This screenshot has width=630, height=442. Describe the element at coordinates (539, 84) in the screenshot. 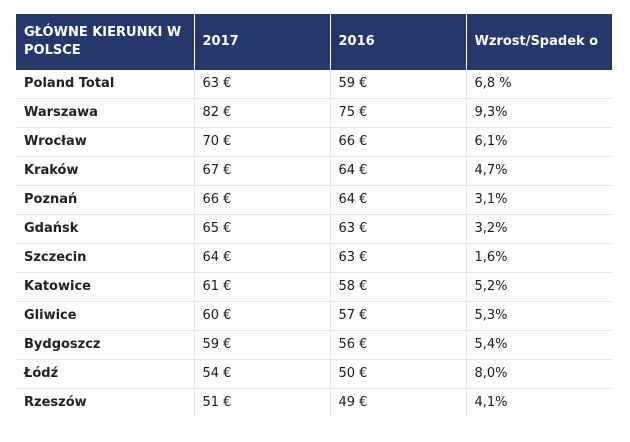

I see `change-cell: 6,8 %` at that location.